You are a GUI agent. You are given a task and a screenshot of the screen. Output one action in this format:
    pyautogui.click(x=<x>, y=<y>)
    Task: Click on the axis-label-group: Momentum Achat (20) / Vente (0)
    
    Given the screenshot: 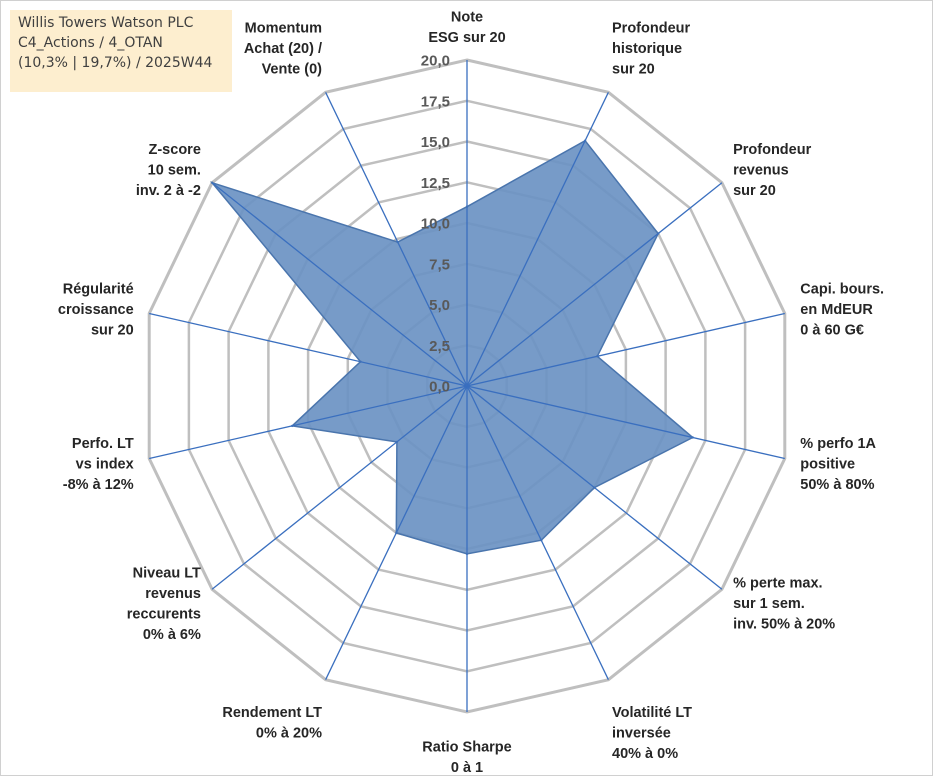 What is the action you would take?
    pyautogui.click(x=283, y=49)
    